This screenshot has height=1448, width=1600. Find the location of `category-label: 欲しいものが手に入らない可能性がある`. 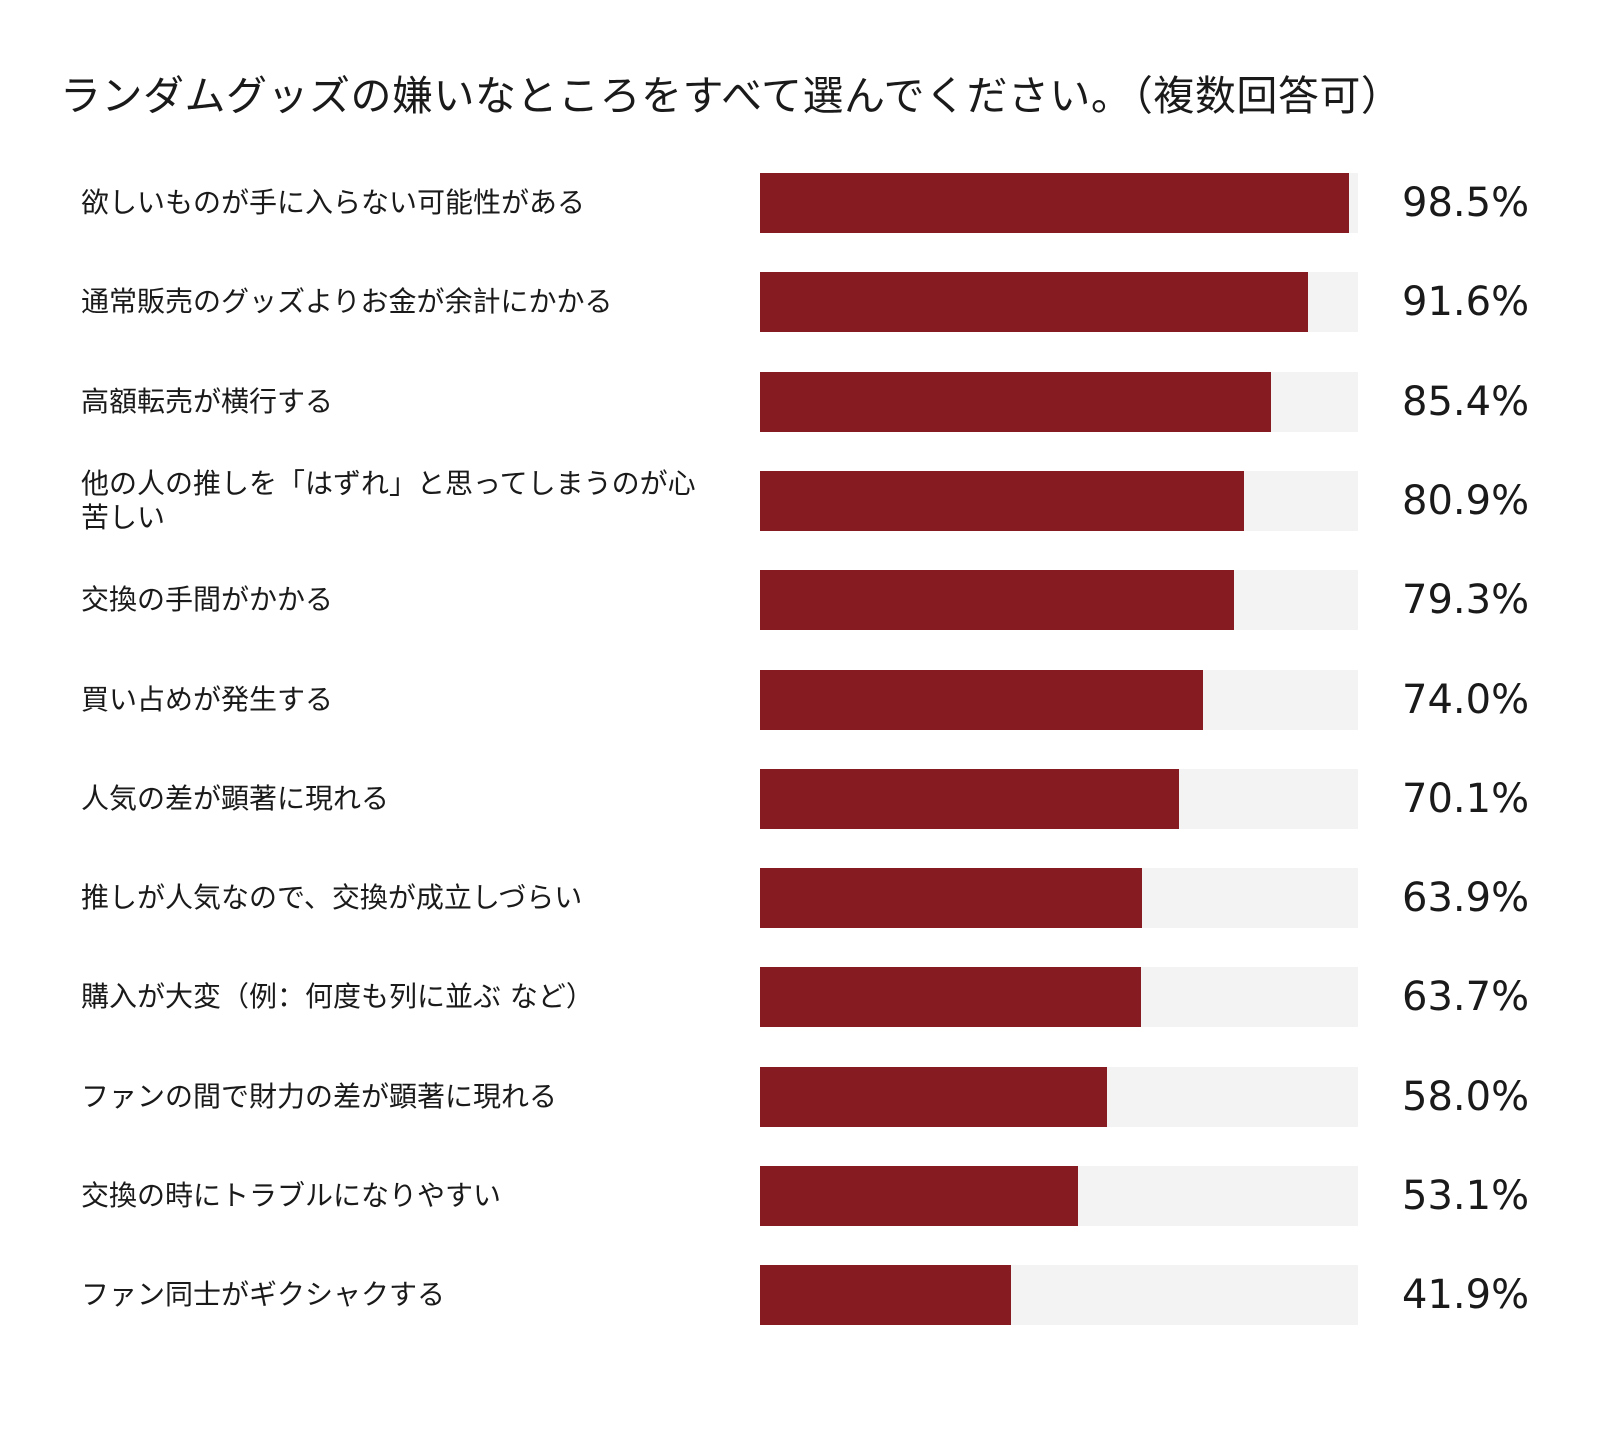

category-label: 欲しいものが手に入らない可能性がある is located at coordinates (396, 203).